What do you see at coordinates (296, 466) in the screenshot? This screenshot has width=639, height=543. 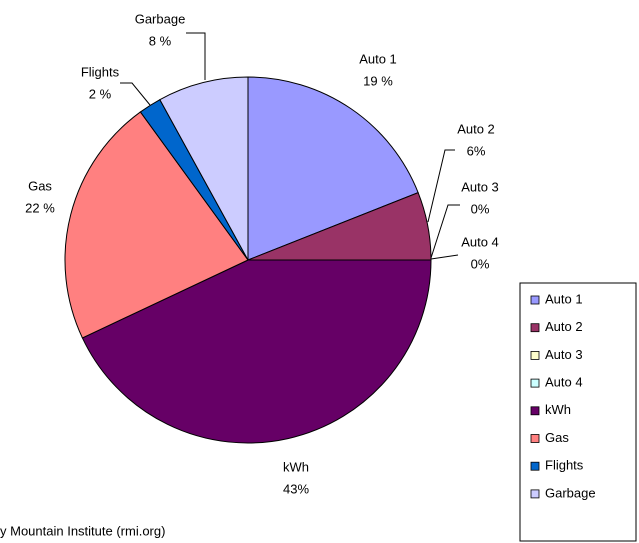 I see `slice-label: kWh` at bounding box center [296, 466].